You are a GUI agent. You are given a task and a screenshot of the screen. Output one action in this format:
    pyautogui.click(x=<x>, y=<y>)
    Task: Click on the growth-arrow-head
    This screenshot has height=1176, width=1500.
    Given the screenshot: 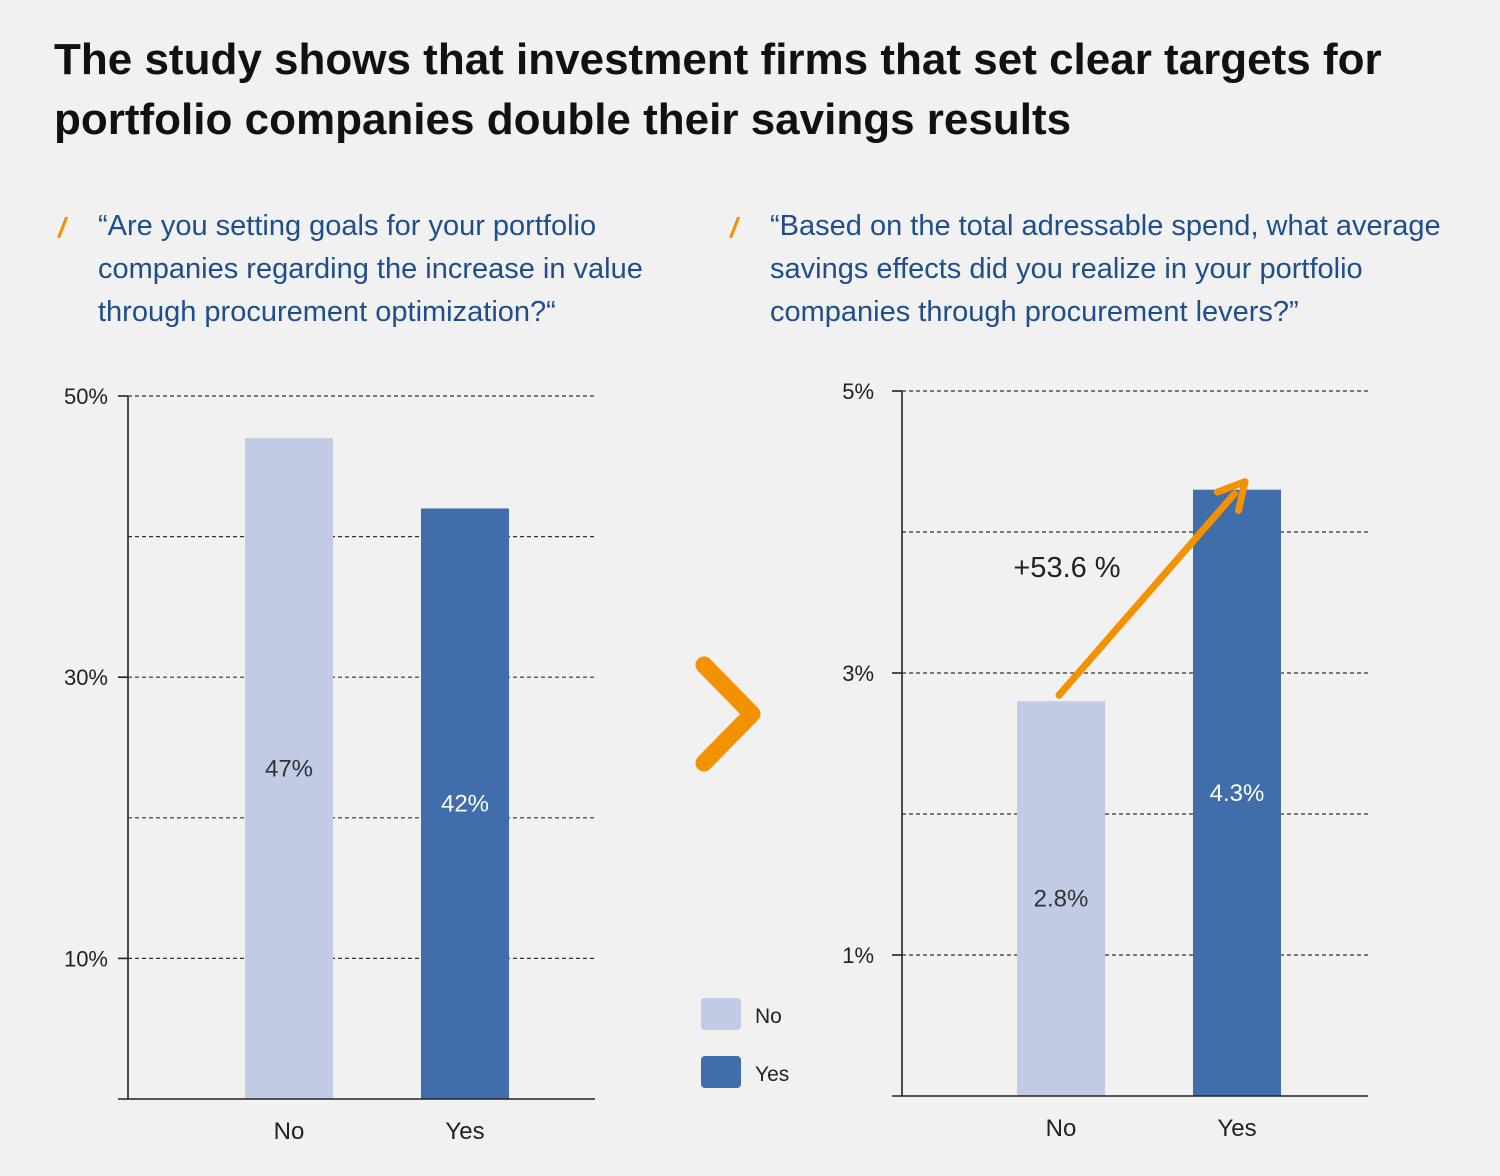 What is the action you would take?
    pyautogui.click(x=1231, y=496)
    